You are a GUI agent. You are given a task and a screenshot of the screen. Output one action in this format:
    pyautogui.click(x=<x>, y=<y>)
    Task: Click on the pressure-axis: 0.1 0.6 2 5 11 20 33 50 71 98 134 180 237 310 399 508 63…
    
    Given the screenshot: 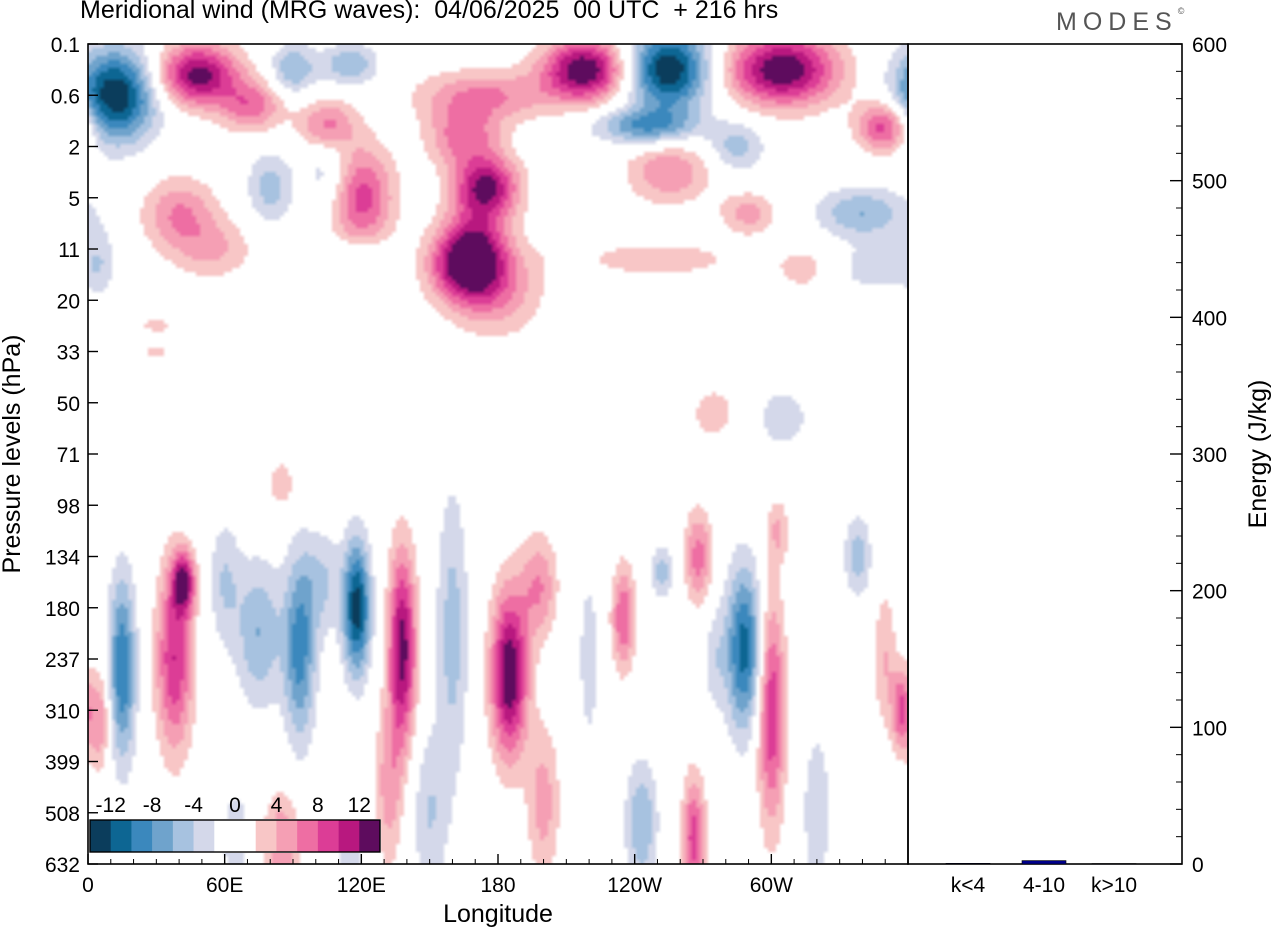 What is the action you would take?
    pyautogui.click(x=71, y=455)
    